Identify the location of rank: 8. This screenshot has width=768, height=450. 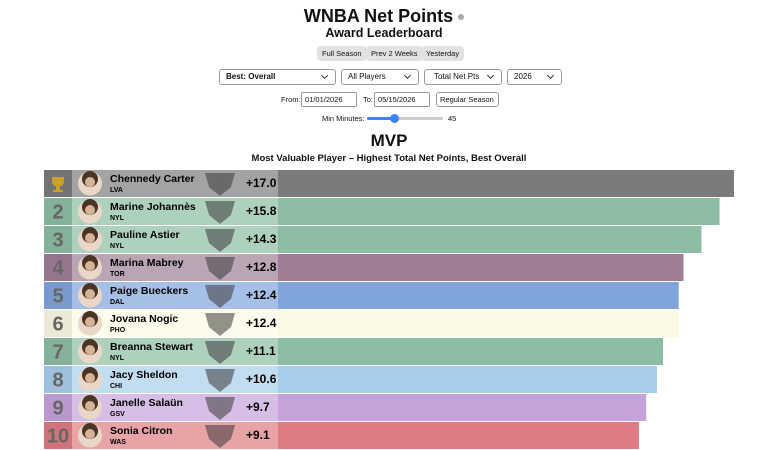
(57, 380).